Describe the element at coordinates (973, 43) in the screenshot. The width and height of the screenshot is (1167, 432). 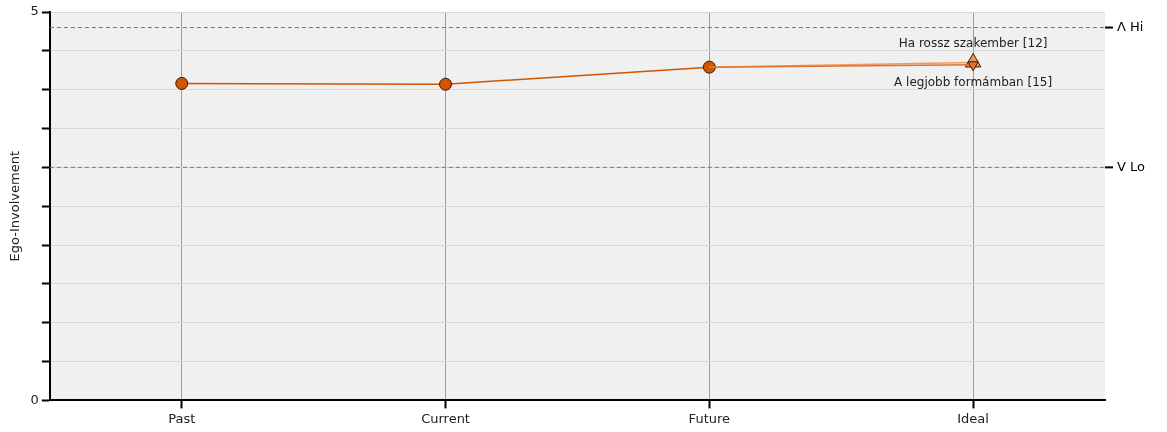
I see `annotation: Ha rossz szakember [12]` at that location.